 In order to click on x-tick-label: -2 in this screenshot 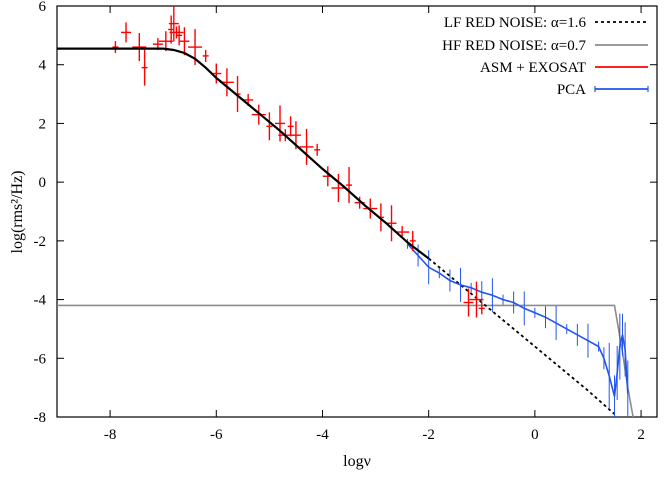, I will do `click(428, 435)`.